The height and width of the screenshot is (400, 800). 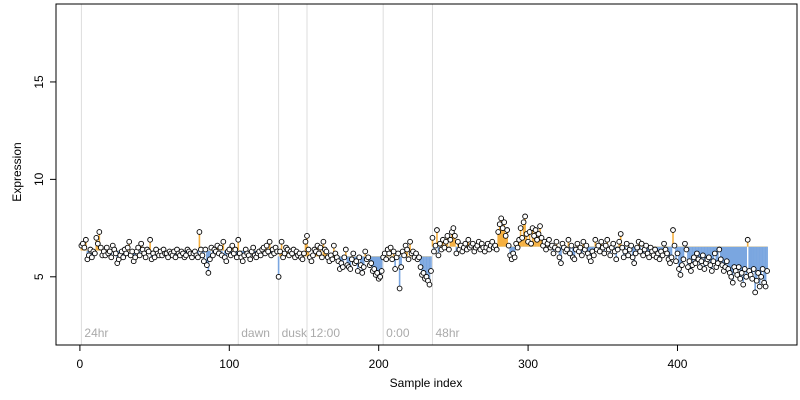 I want to click on y-axis: 5 10 15, so click(x=44, y=177).